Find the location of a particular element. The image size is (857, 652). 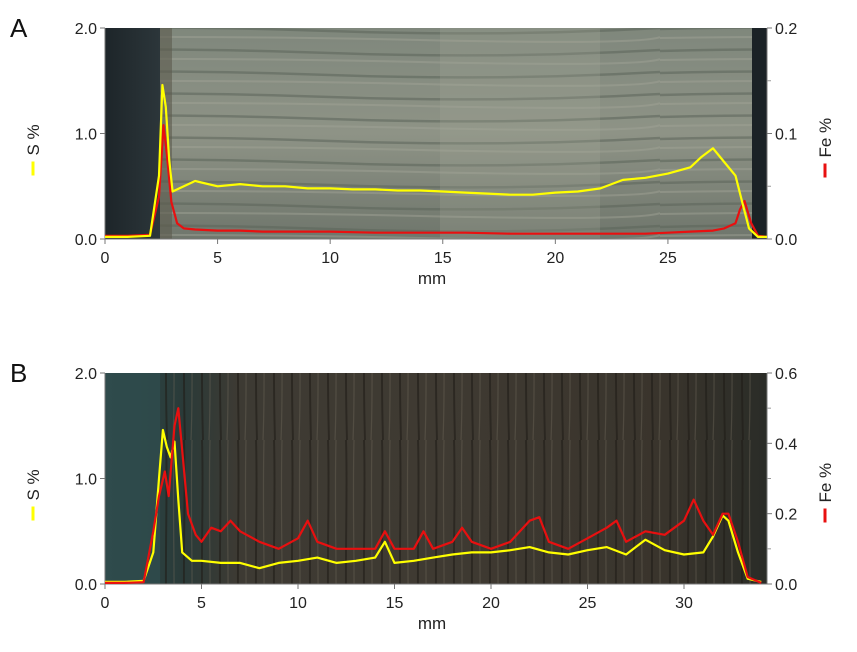

y-right-tick-label: 0.1 is located at coordinates (786, 135).